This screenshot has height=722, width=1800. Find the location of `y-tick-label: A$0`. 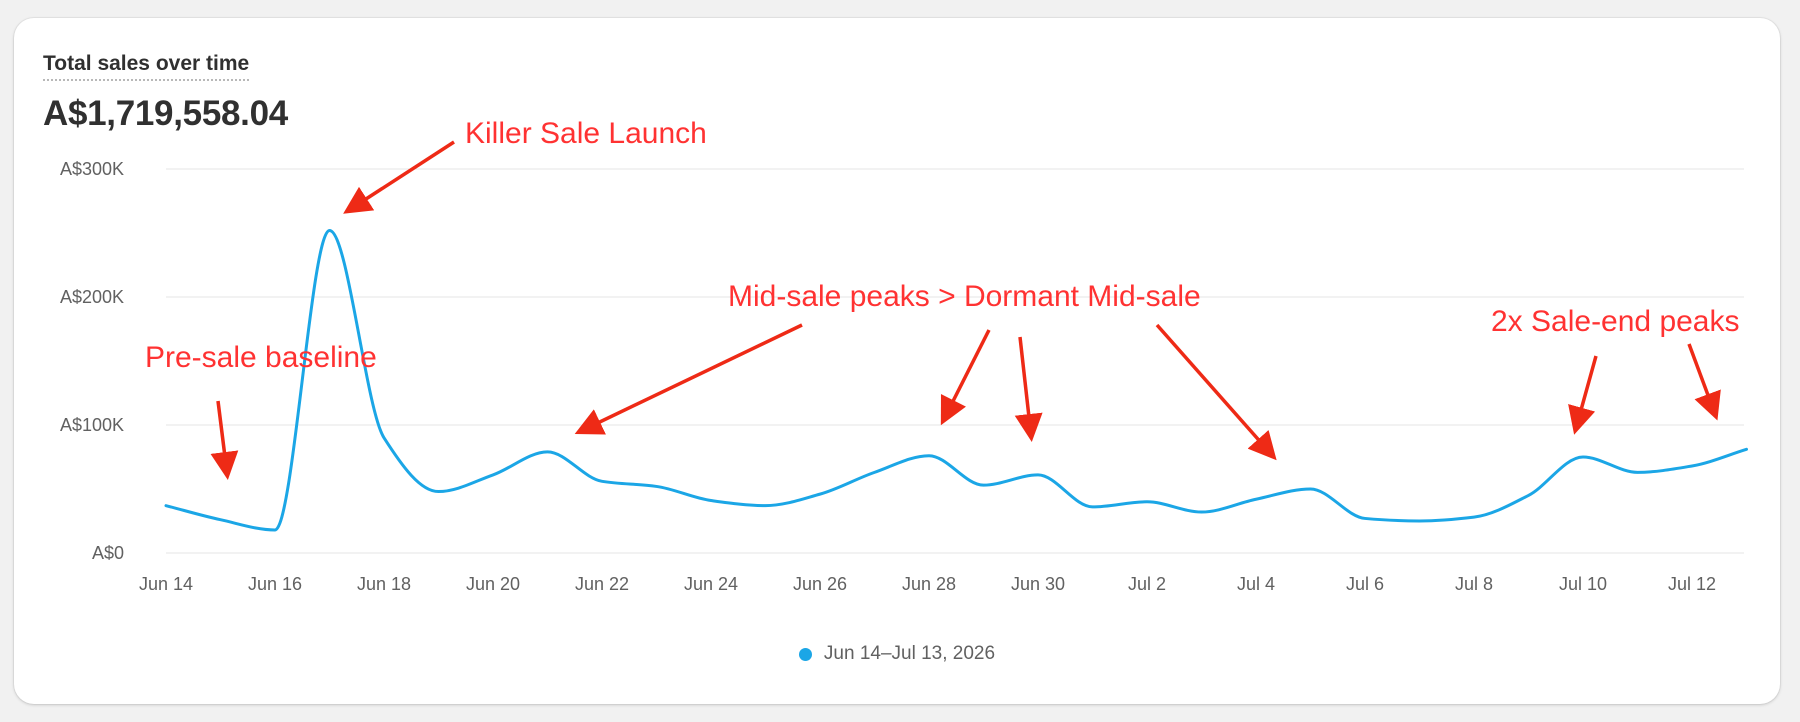

y-tick-label: A$0 is located at coordinates (108, 553).